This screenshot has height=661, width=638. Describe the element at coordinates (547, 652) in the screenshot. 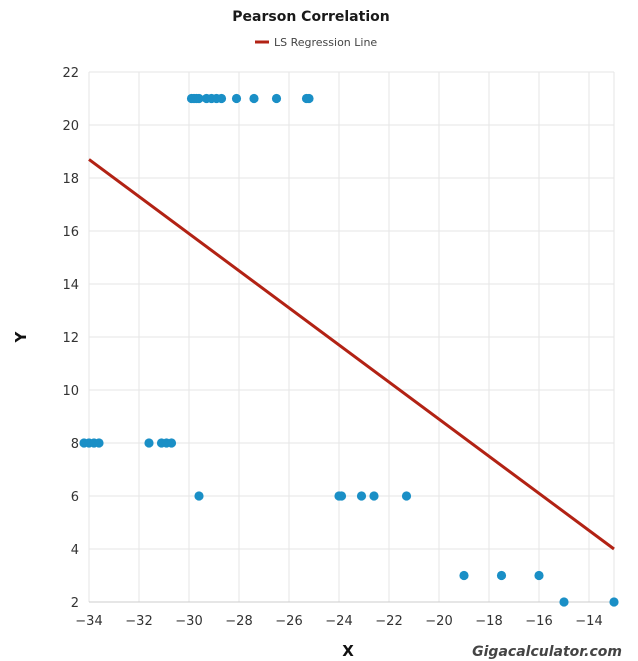

I see `watermark: Gigacalculator.com` at that location.